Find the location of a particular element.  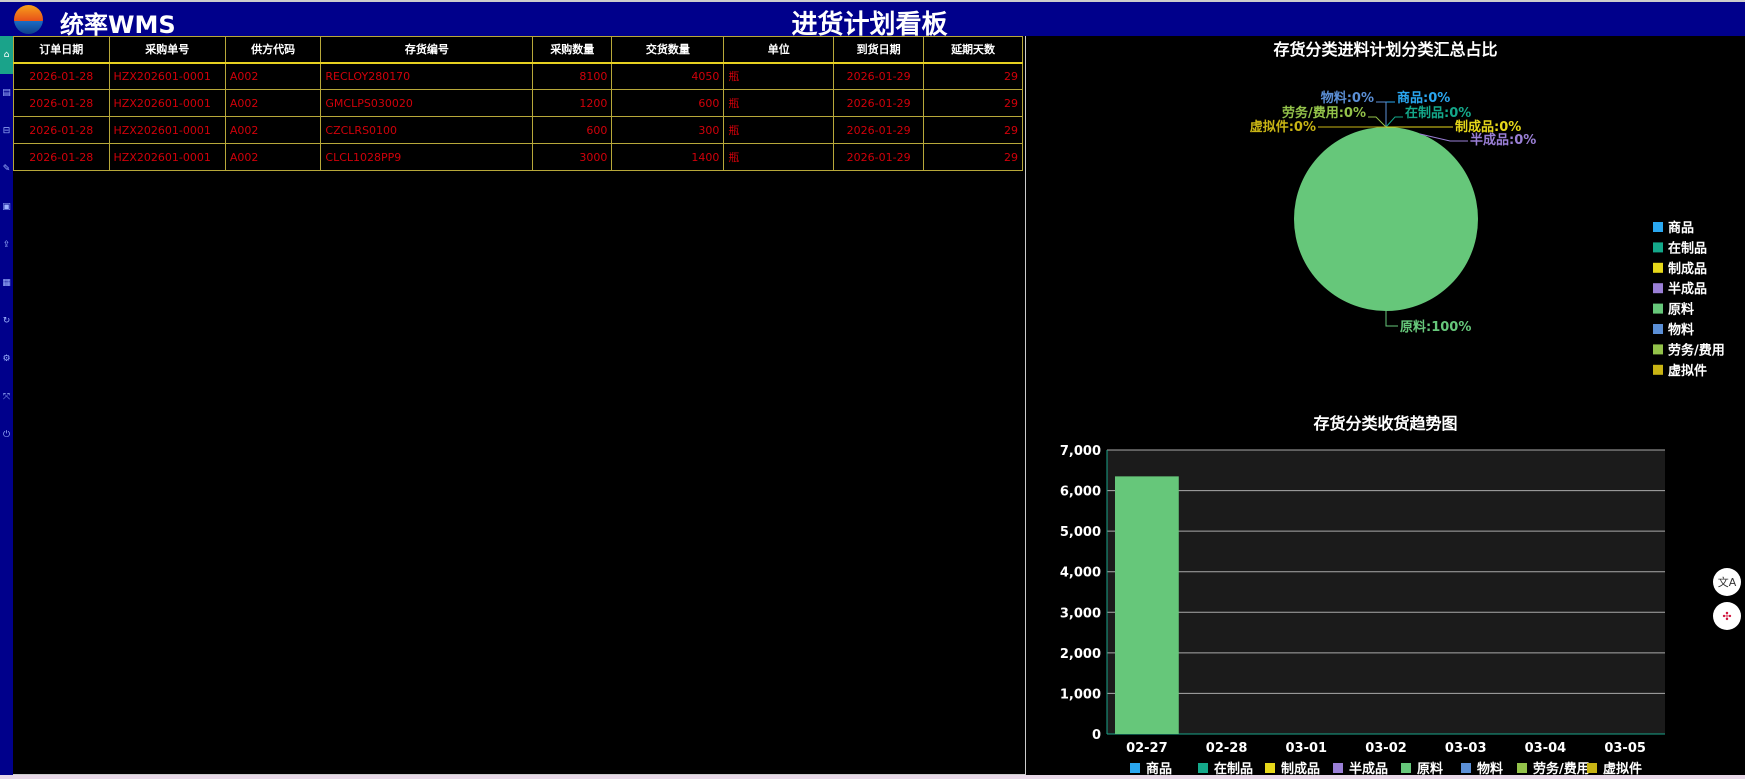

pie-label: 半成品:0% is located at coordinates (1503, 140).